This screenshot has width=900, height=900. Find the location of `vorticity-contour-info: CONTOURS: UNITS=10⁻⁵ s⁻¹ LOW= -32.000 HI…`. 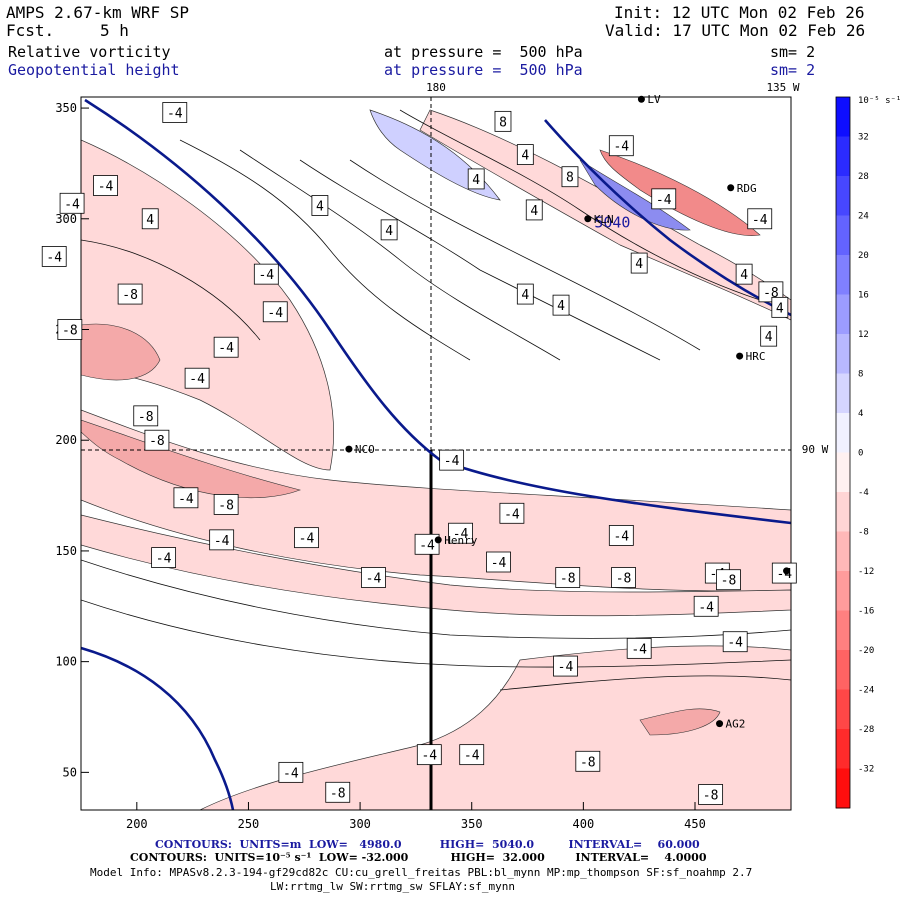

vorticity-contour-info: CONTOURS: UNITS=10⁻⁵ s⁻¹ LOW= -32.000 HI… is located at coordinates (418, 857).